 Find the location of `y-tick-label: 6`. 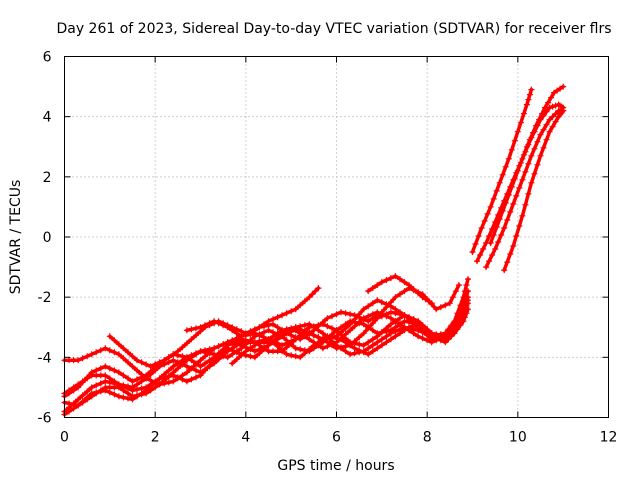

y-tick-label: 6 is located at coordinates (47, 58).